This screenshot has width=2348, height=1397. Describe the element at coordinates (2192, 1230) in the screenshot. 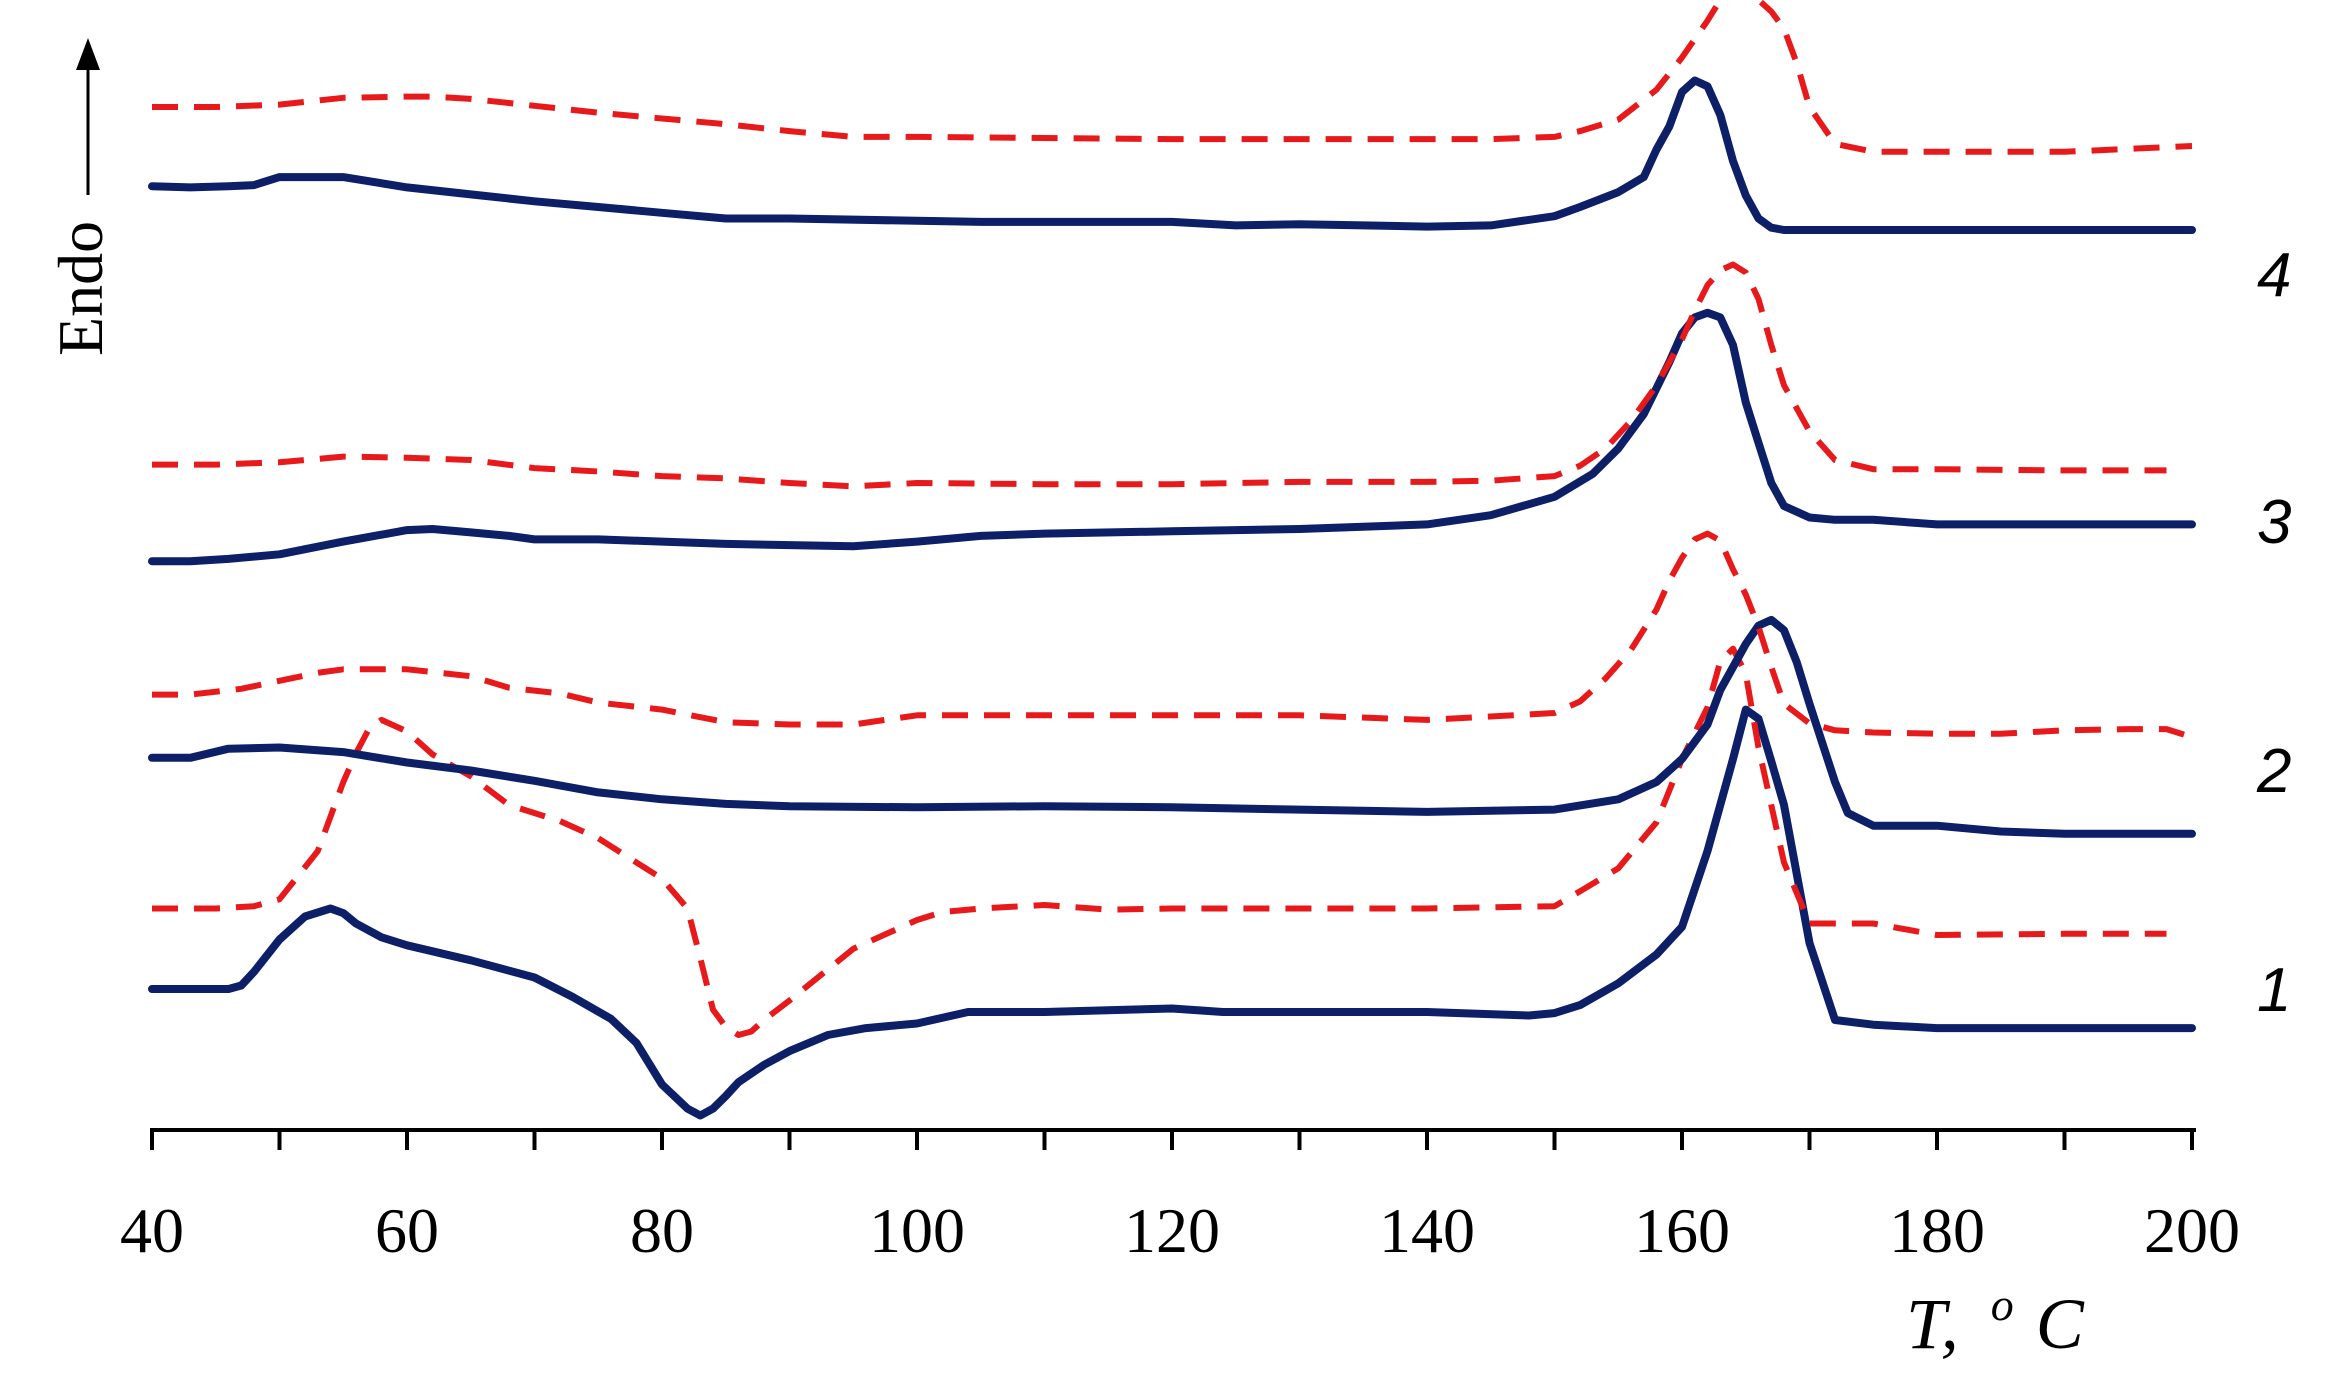

I see `x-tick-label: 200` at that location.